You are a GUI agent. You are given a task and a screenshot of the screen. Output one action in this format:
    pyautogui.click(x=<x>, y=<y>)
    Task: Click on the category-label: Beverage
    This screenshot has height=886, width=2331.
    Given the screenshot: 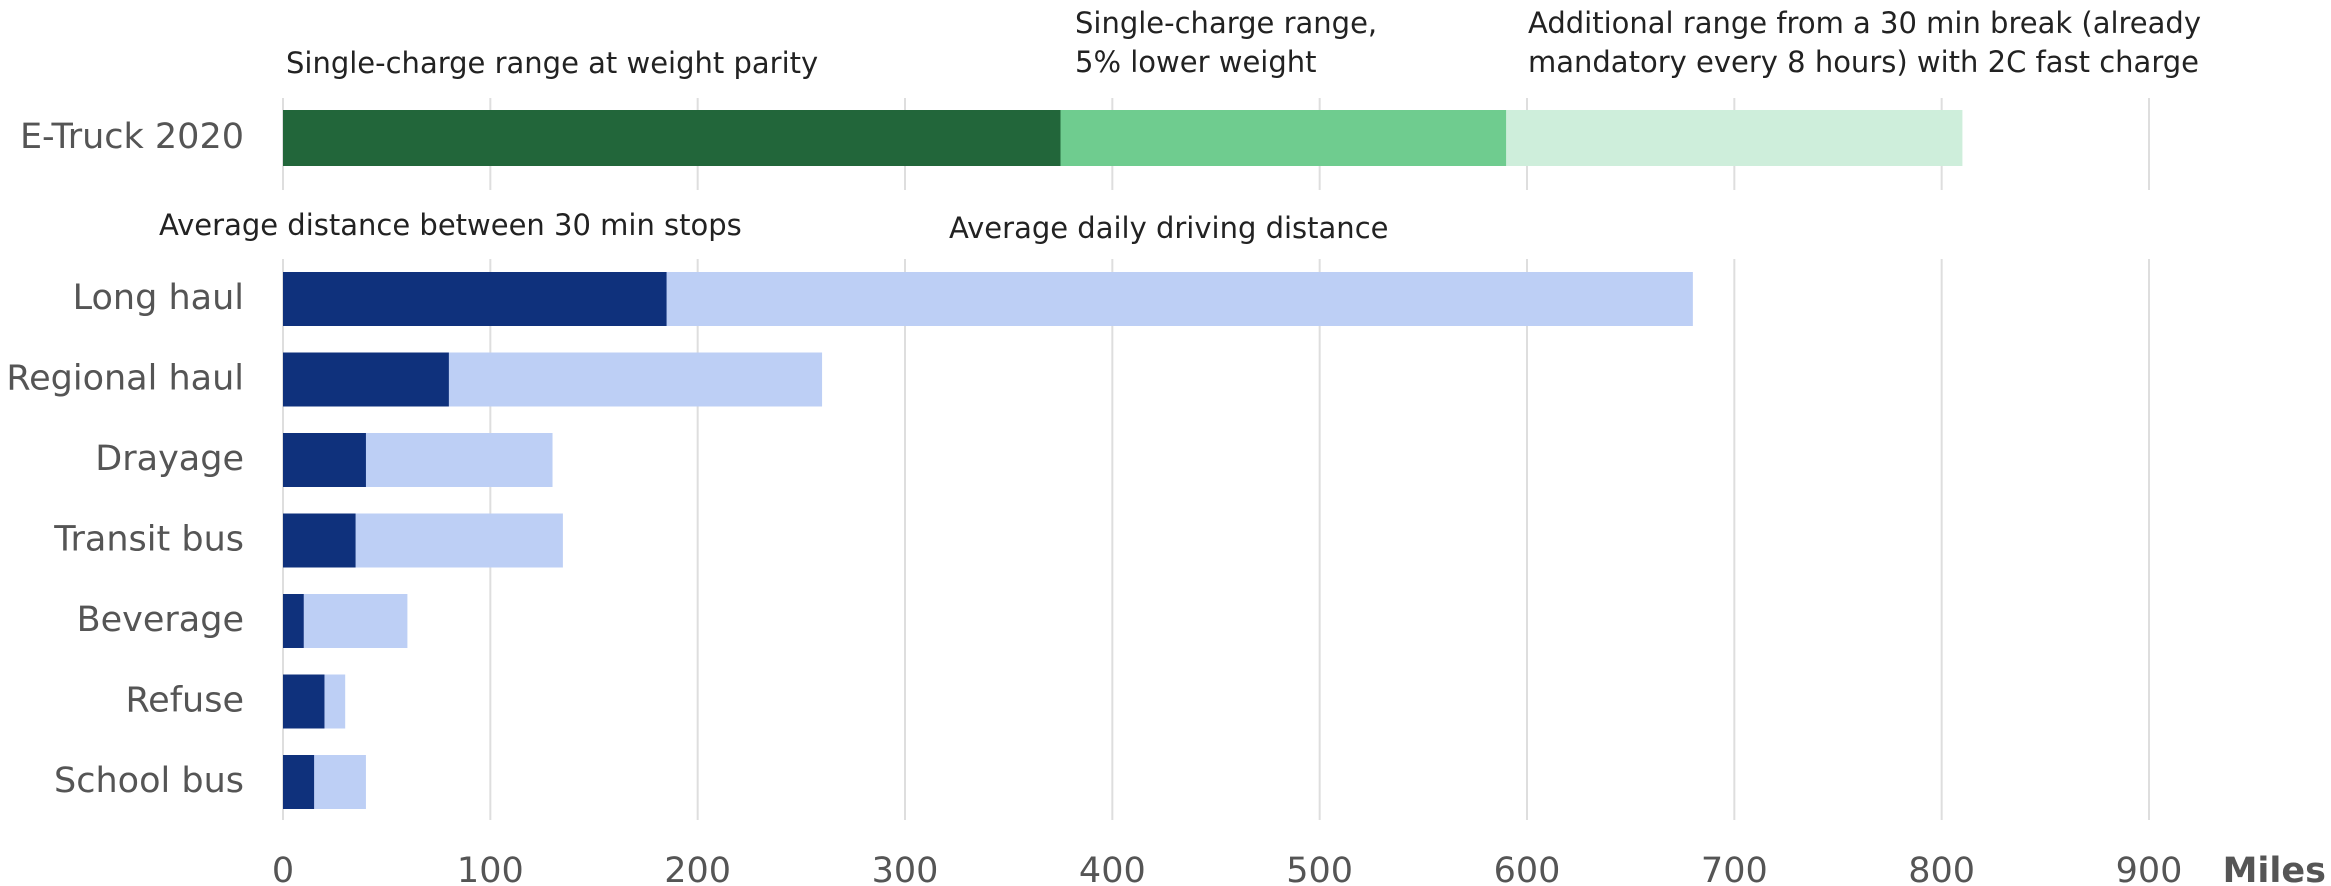 What is the action you would take?
    pyautogui.click(x=160, y=620)
    